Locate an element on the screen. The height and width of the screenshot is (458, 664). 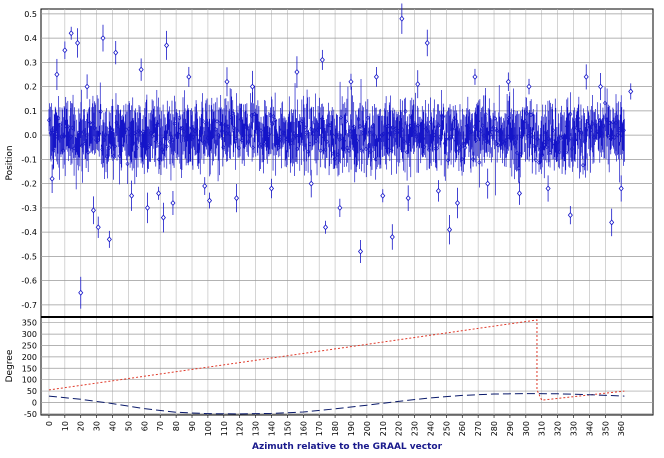
top-ytick-label: -0.2 is located at coordinates (29, 184).